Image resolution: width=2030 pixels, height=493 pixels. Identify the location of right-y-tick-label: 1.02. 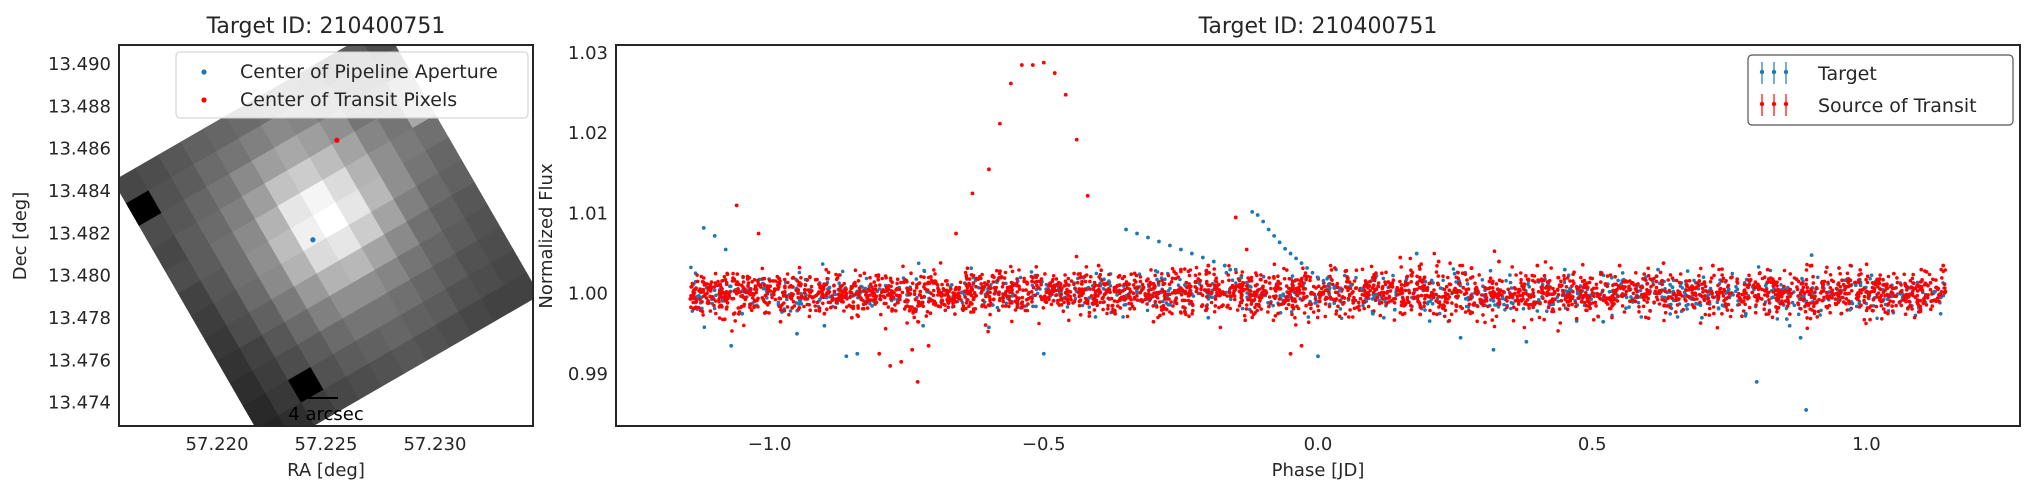
(588, 133).